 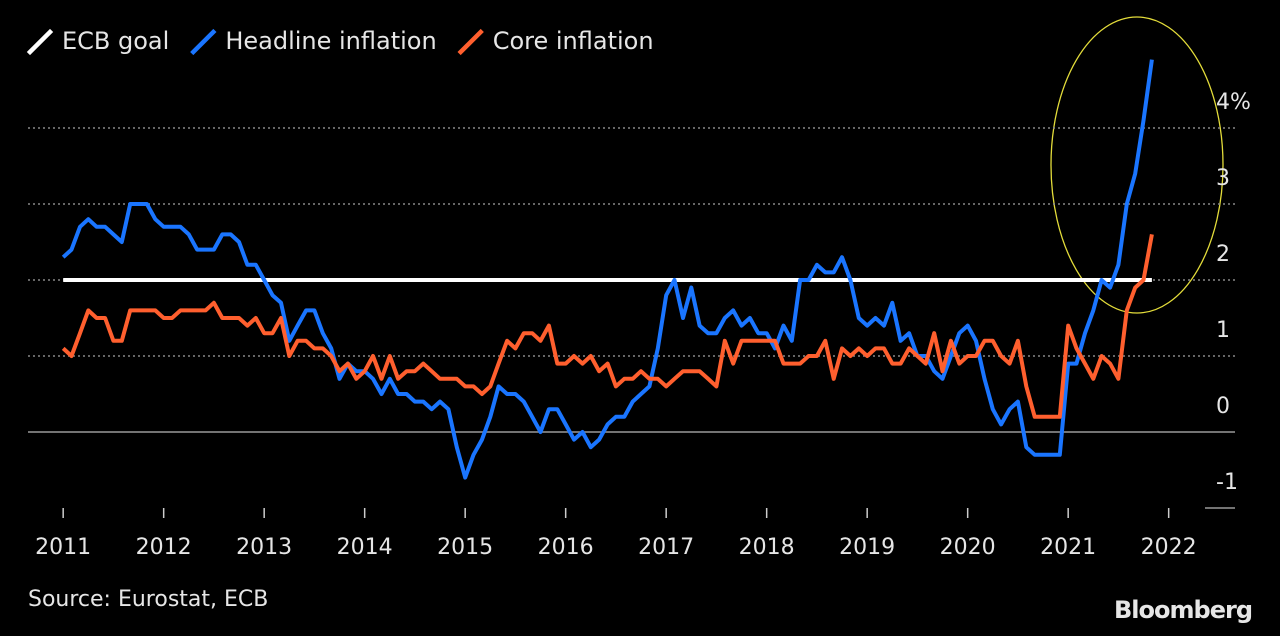 What do you see at coordinates (1223, 254) in the screenshot?
I see `y-tick-label: 2` at bounding box center [1223, 254].